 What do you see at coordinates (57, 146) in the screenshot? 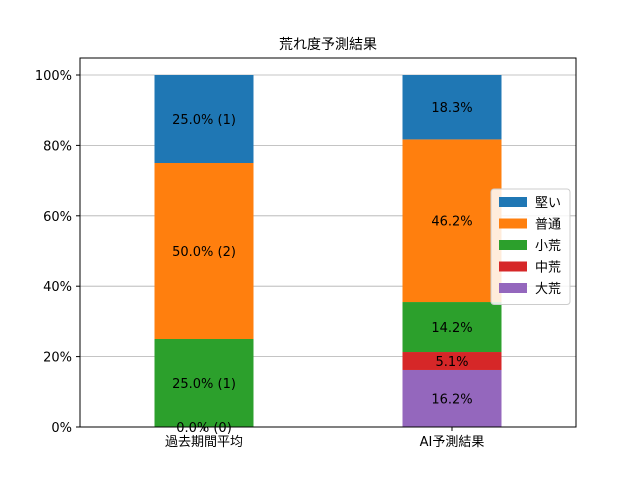
I see `y-tick-label: 80%` at bounding box center [57, 146].